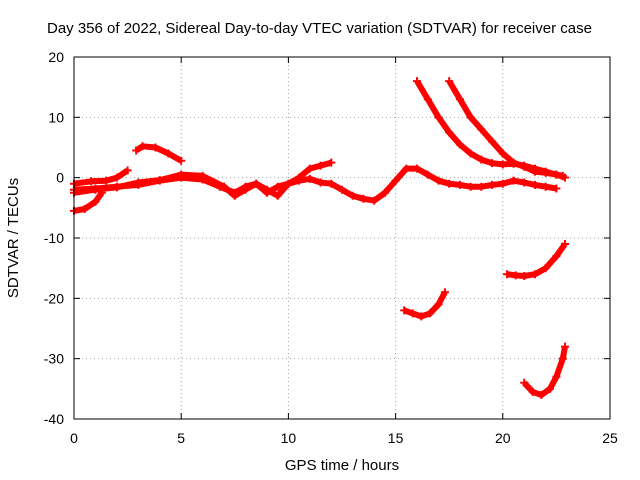  I want to click on x-tick-label: 20, so click(503, 438).